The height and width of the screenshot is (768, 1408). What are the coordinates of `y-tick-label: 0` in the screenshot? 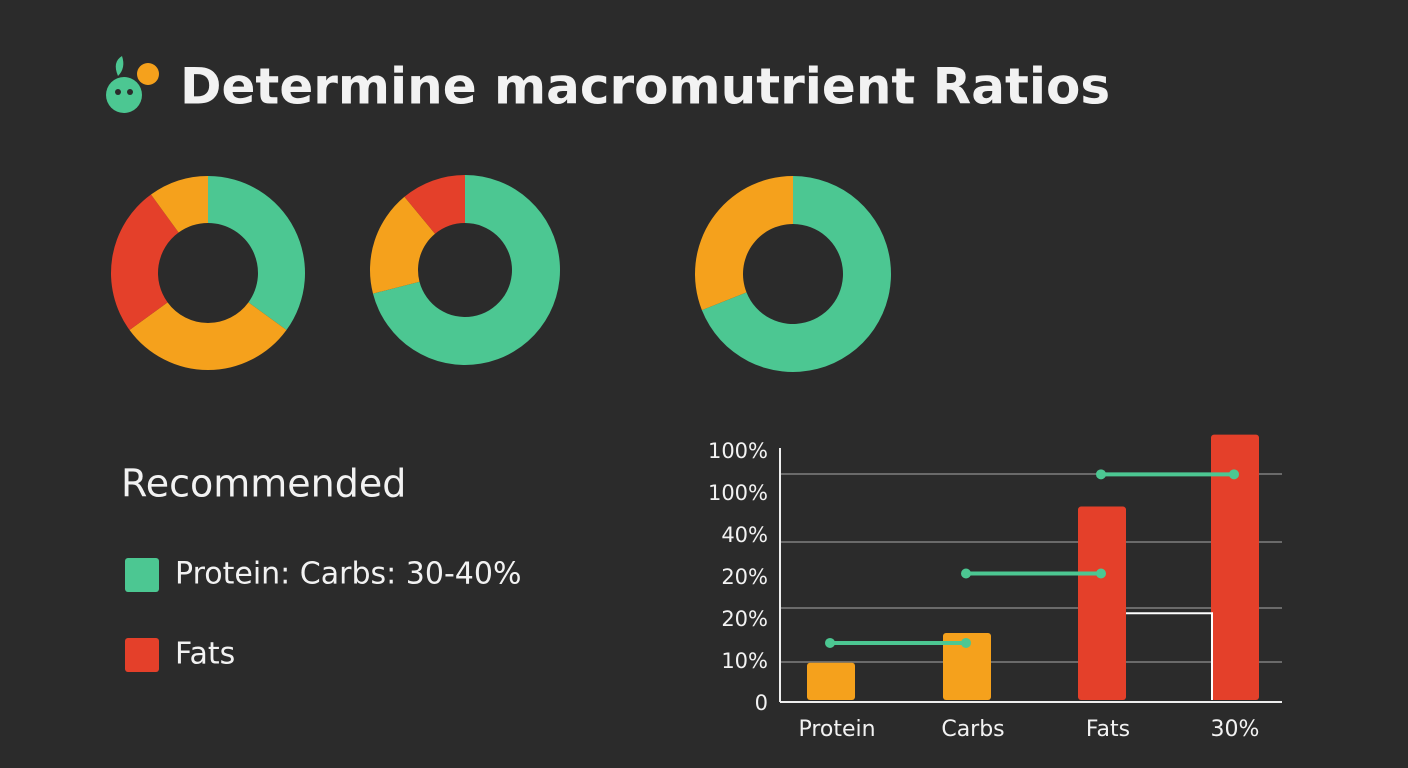 It's located at (761, 703).